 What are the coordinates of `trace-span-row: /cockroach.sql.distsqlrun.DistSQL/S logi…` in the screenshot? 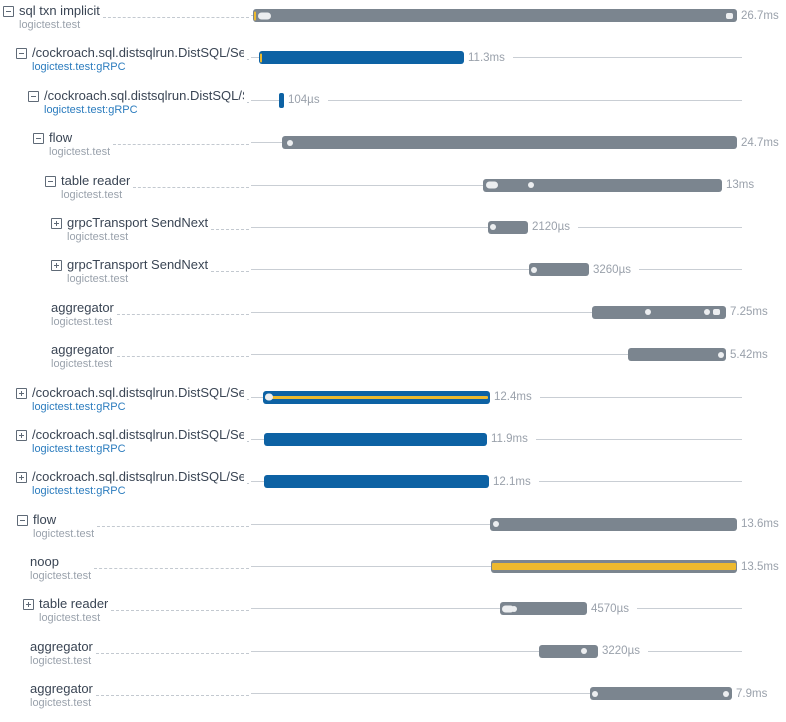 It's located at (393, 107).